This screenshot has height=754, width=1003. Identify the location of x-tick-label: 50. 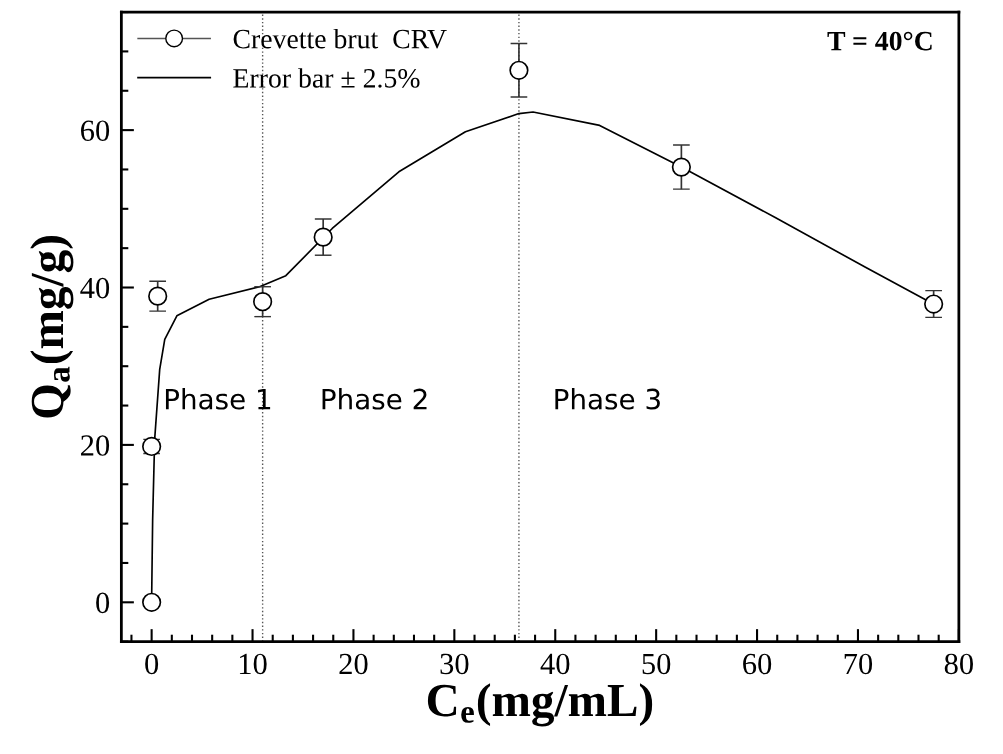
(656, 664).